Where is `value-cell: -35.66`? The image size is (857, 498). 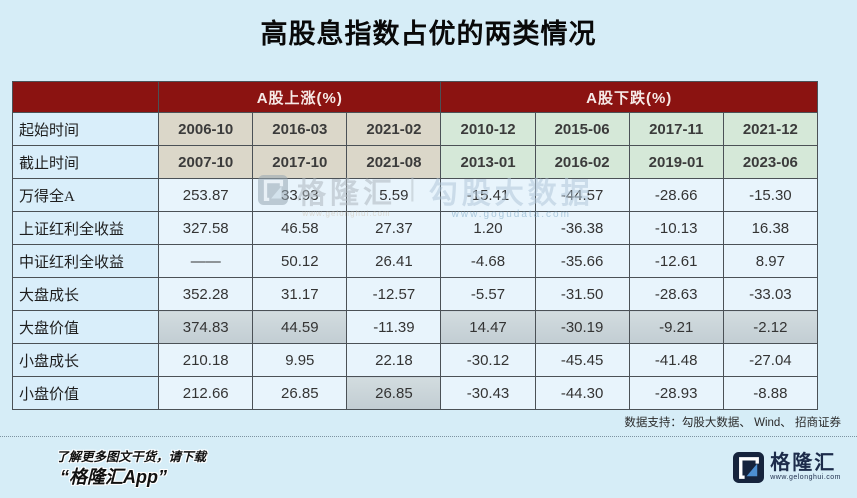
value-cell: -35.66 is located at coordinates (582, 261).